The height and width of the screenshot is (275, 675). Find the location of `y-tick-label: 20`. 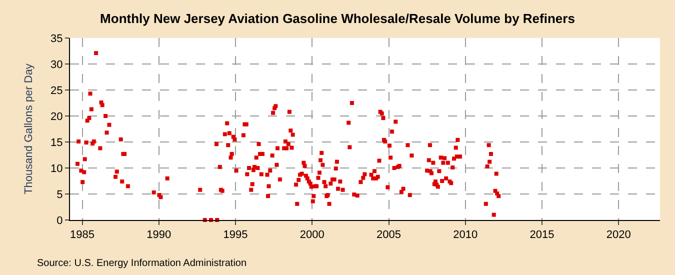

y-tick-label: 20 is located at coordinates (56, 116).